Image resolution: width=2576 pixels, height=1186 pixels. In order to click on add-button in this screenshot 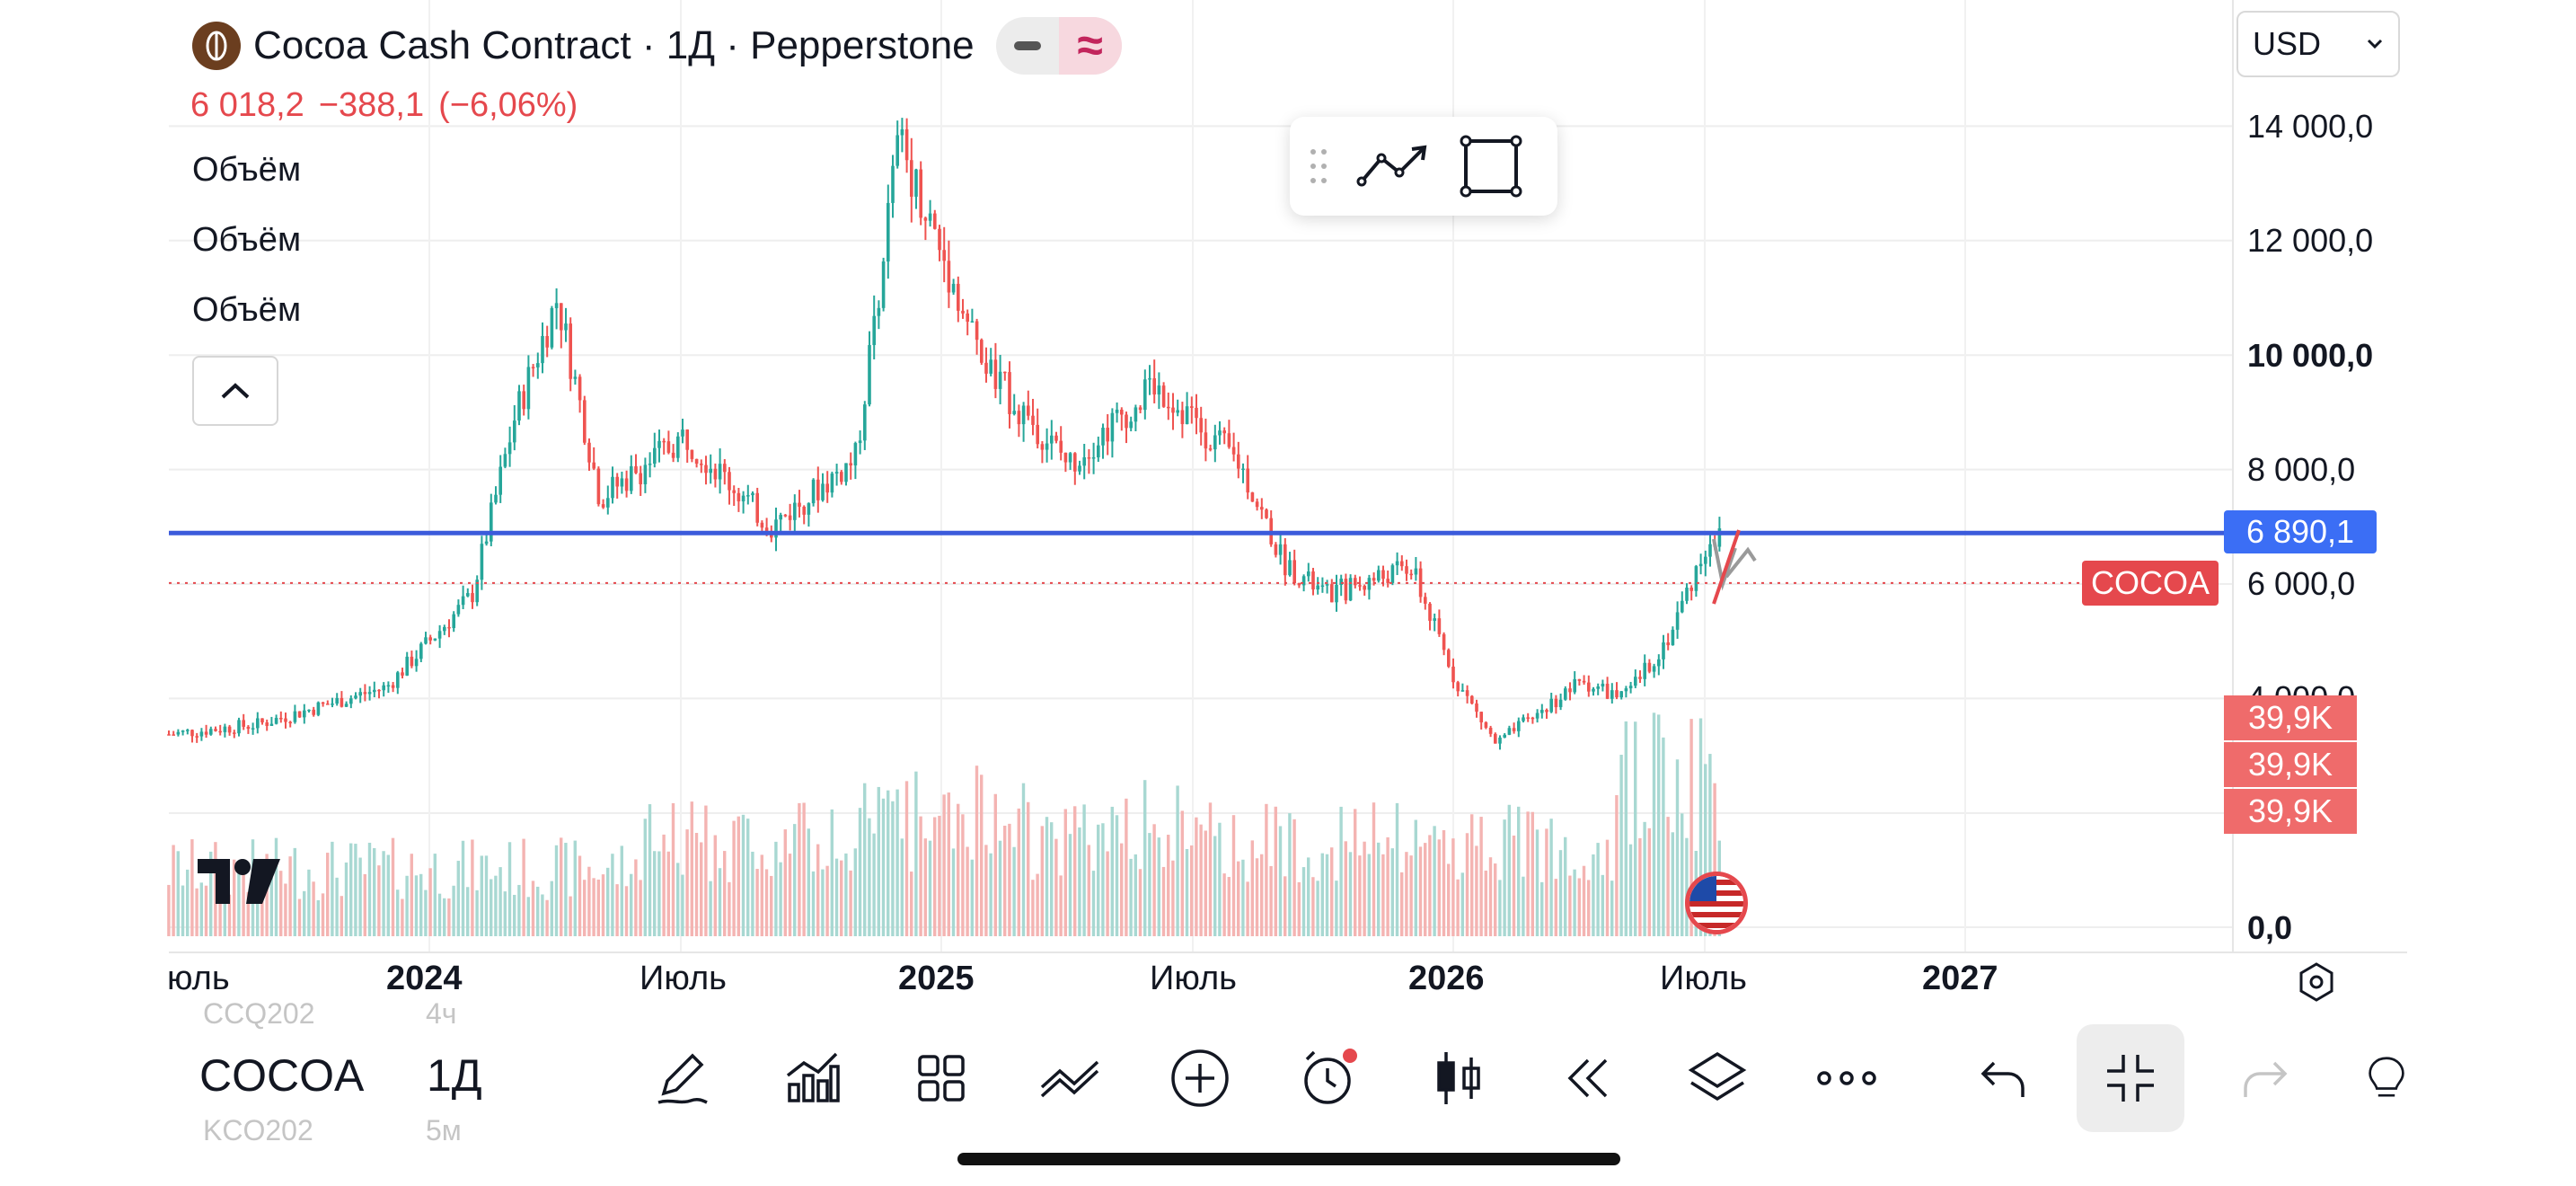, I will do `click(1200, 1078)`.